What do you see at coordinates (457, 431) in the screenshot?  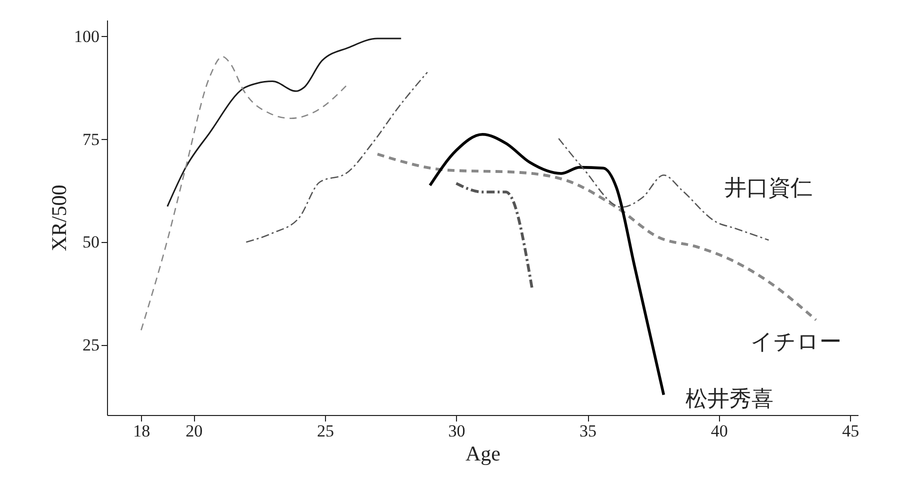 I see `x-tick-label: 30` at bounding box center [457, 431].